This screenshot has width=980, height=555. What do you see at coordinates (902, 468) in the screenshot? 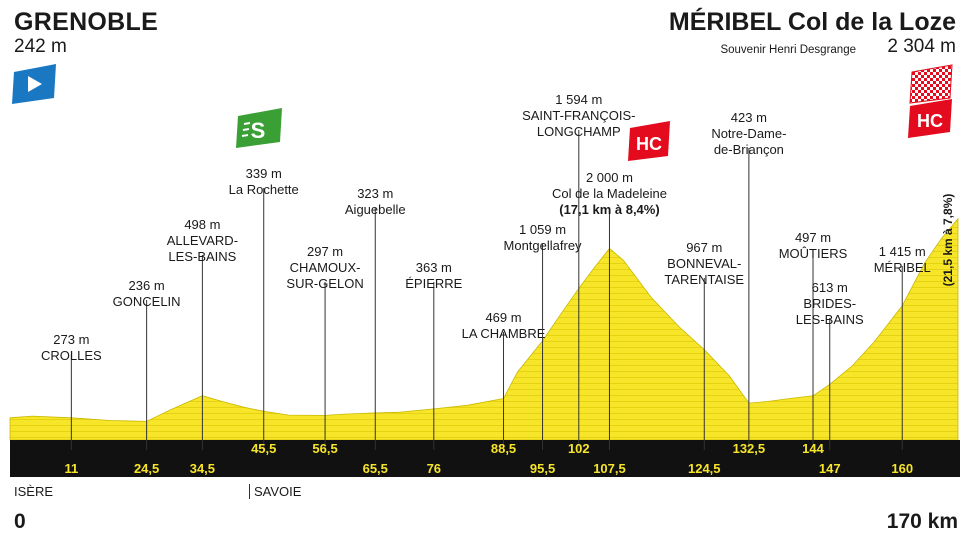
I see `waypoint-km-label: 160` at bounding box center [902, 468].